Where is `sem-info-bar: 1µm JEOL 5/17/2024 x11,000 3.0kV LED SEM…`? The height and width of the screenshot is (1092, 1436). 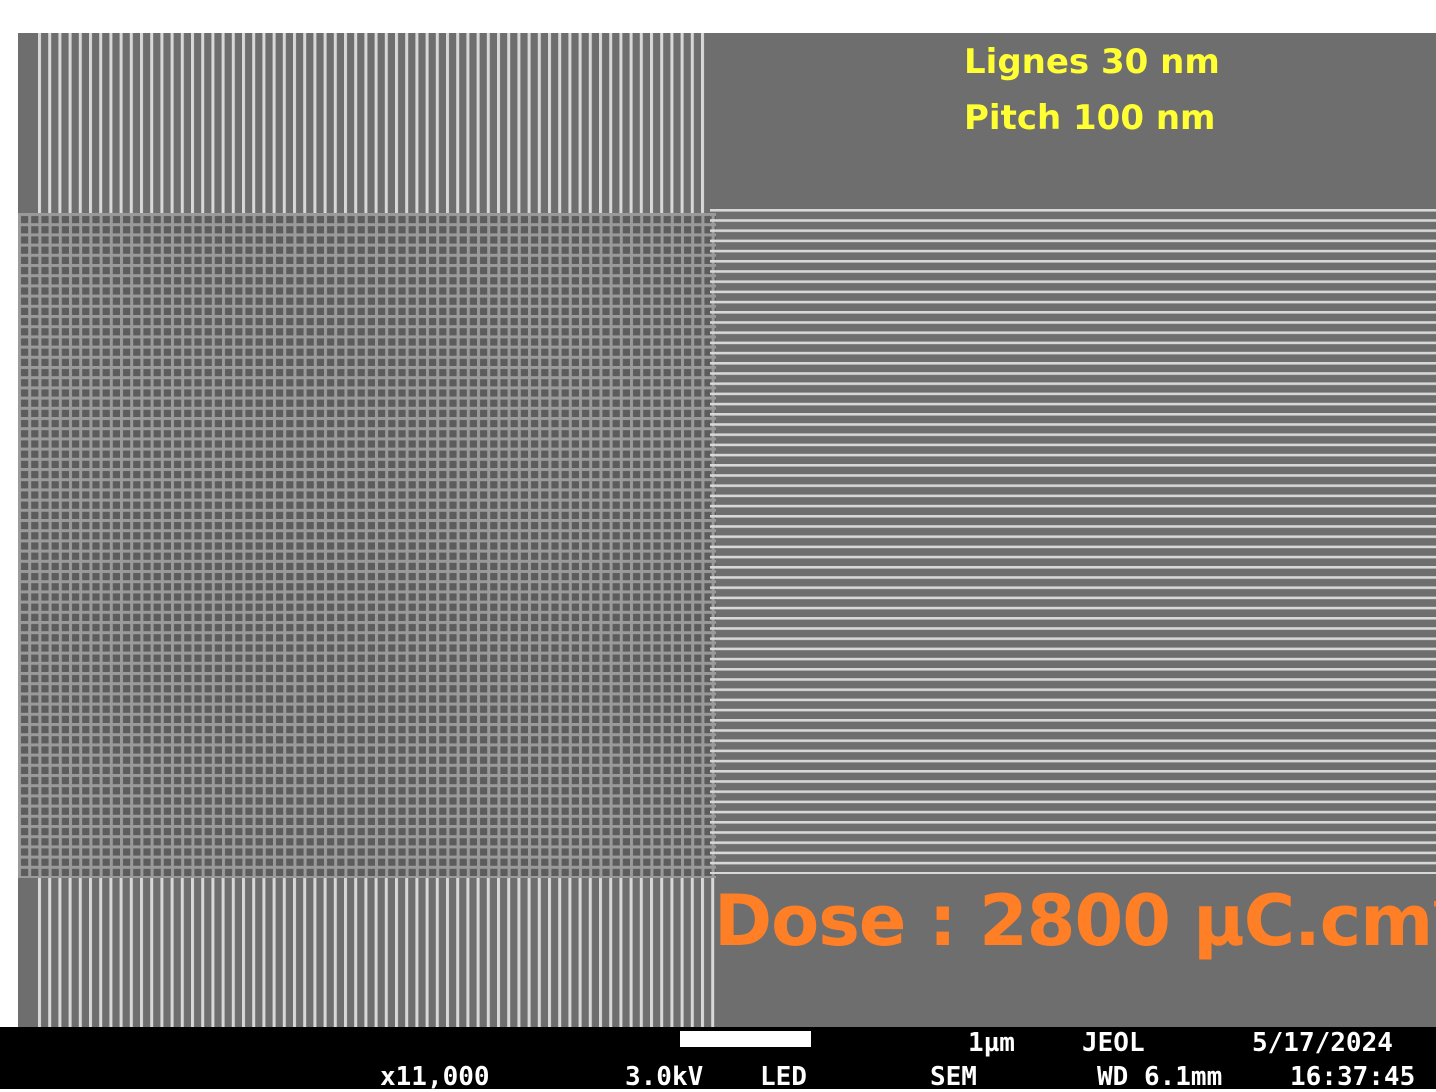 sem-info-bar: 1µm JEOL 5/17/2024 x11,000 3.0kV LED SEM… is located at coordinates (718, 1059).